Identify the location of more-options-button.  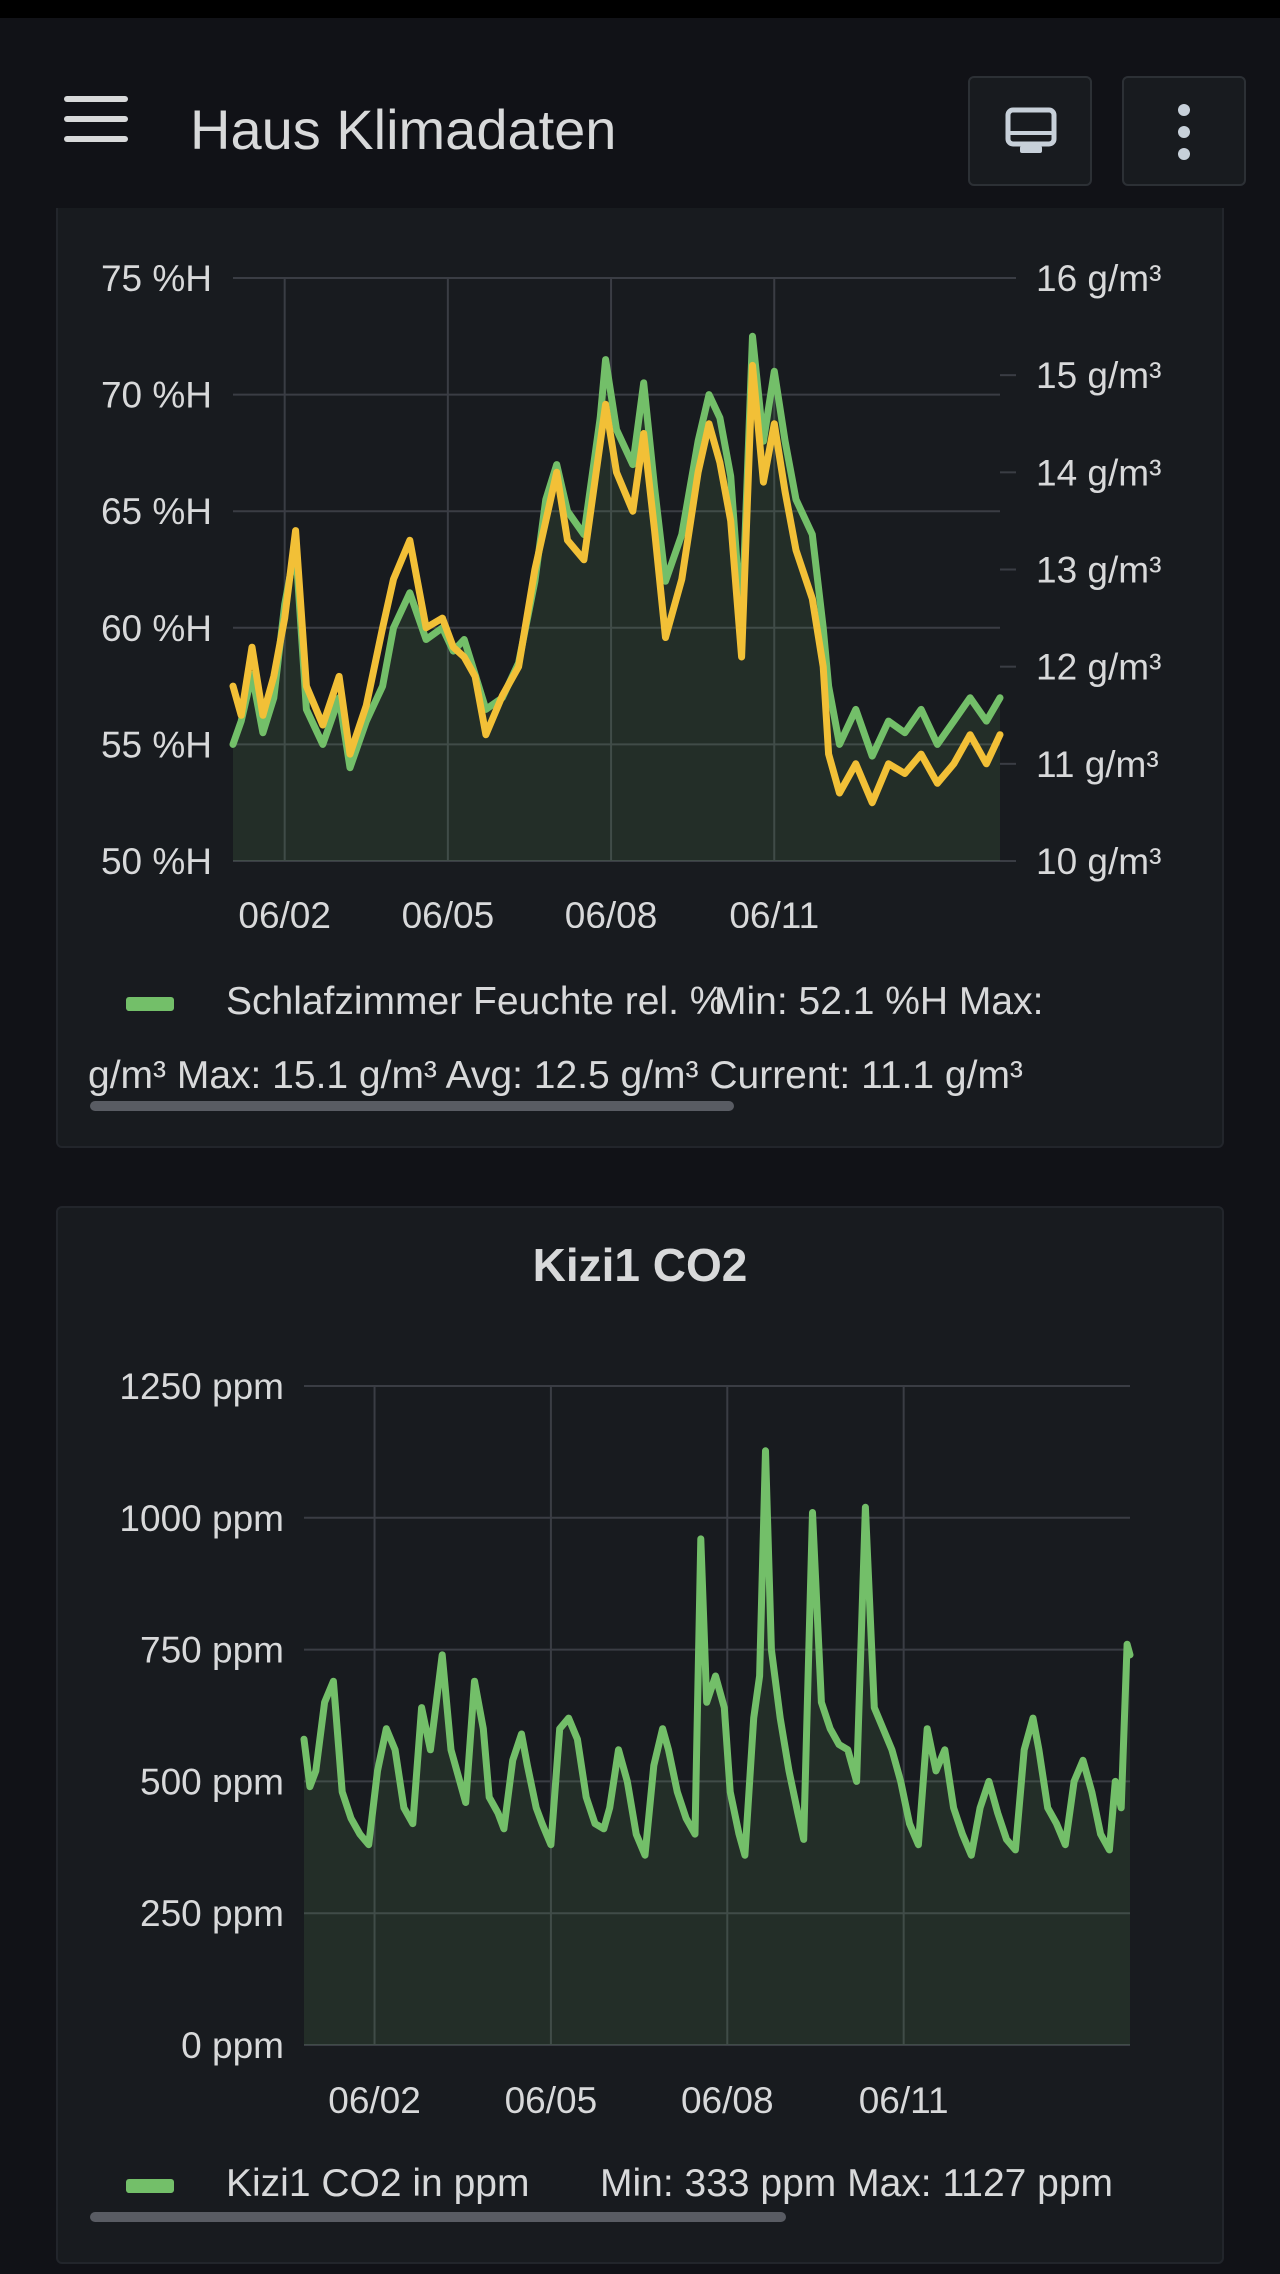
(1184, 131).